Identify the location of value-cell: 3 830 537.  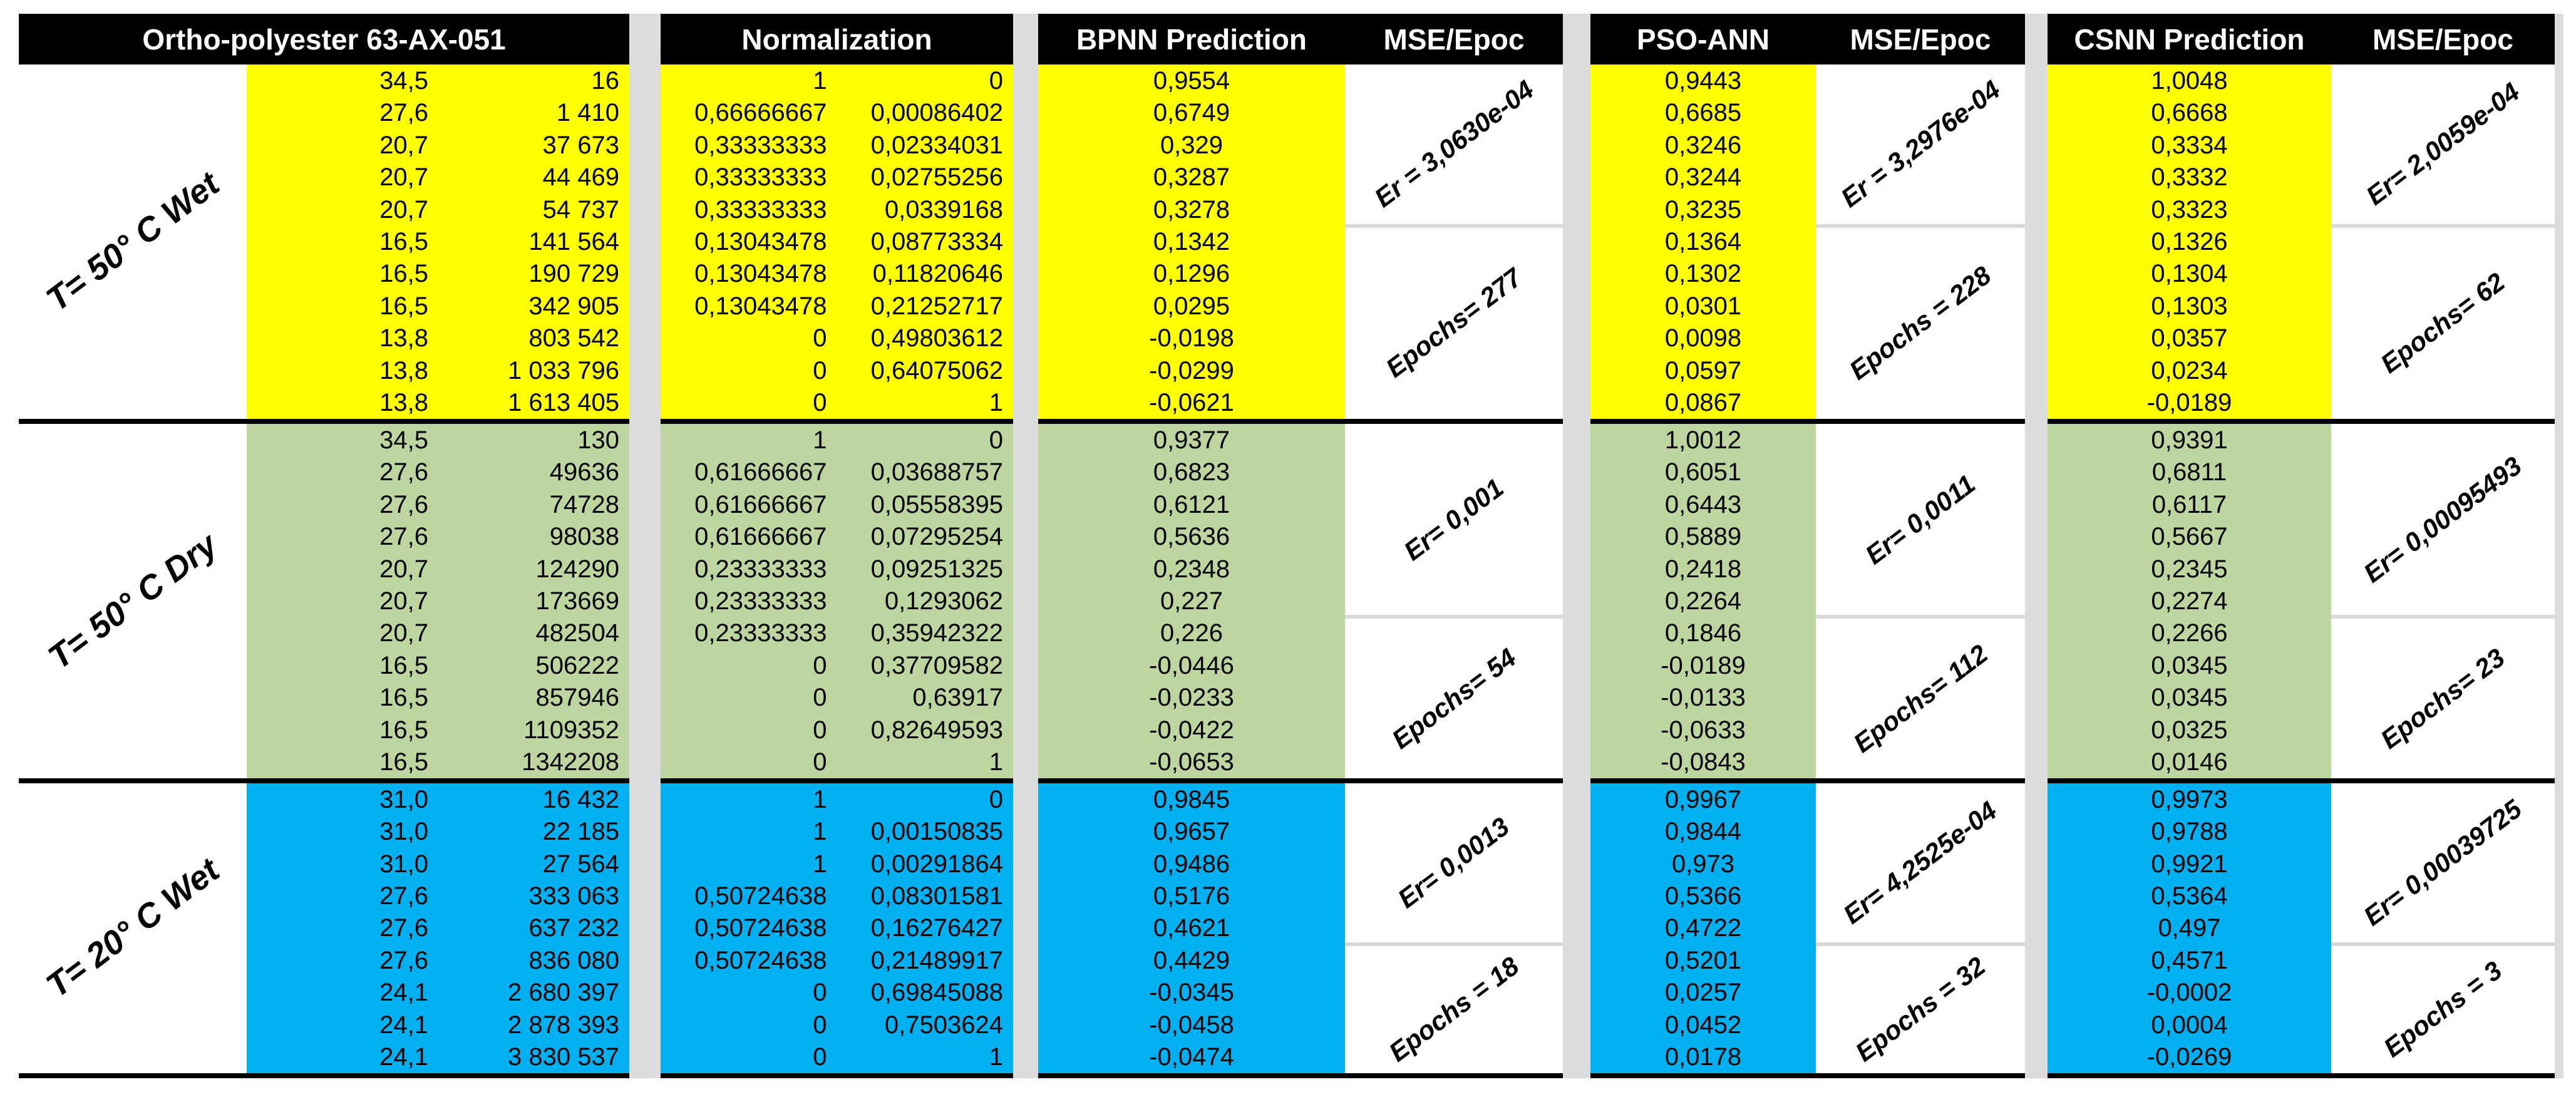
(563, 1057).